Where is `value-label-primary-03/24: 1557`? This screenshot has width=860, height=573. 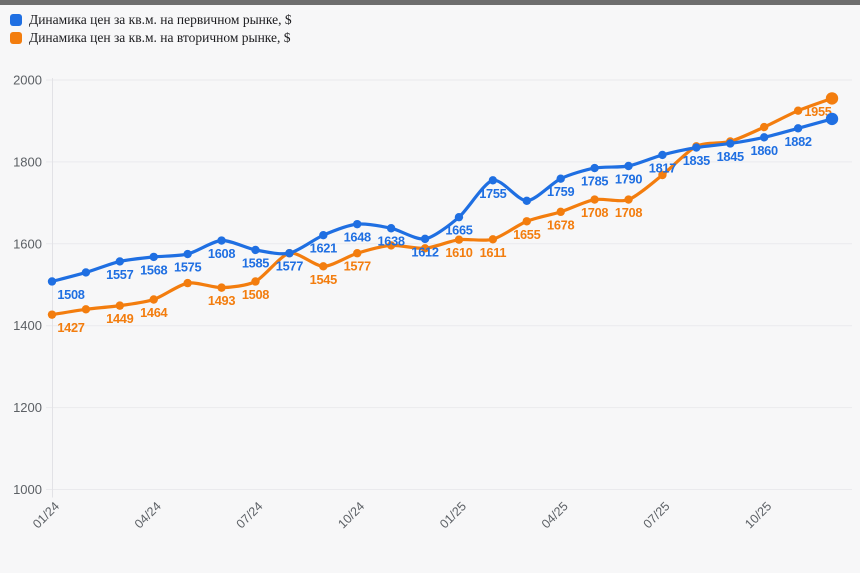
value-label-primary-03/24: 1557 is located at coordinates (119, 274).